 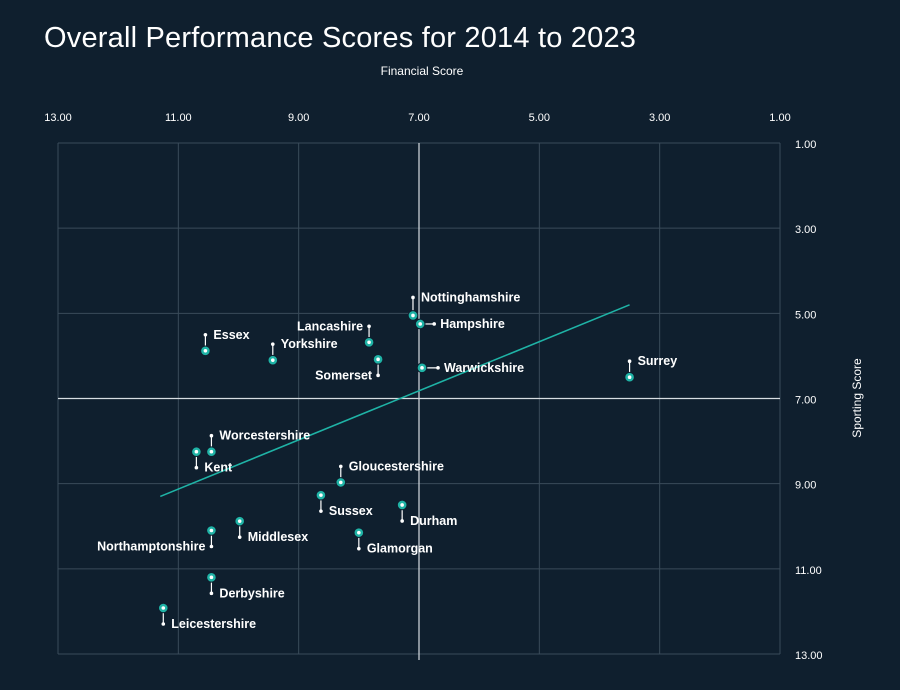 I want to click on data-point-group: Middlesex, so click(x=271, y=529).